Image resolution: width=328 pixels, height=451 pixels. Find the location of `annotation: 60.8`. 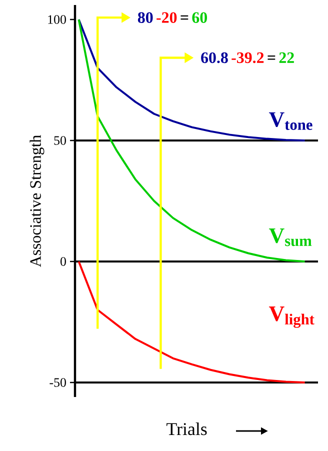

annotation: 60.8 is located at coordinates (214, 58).